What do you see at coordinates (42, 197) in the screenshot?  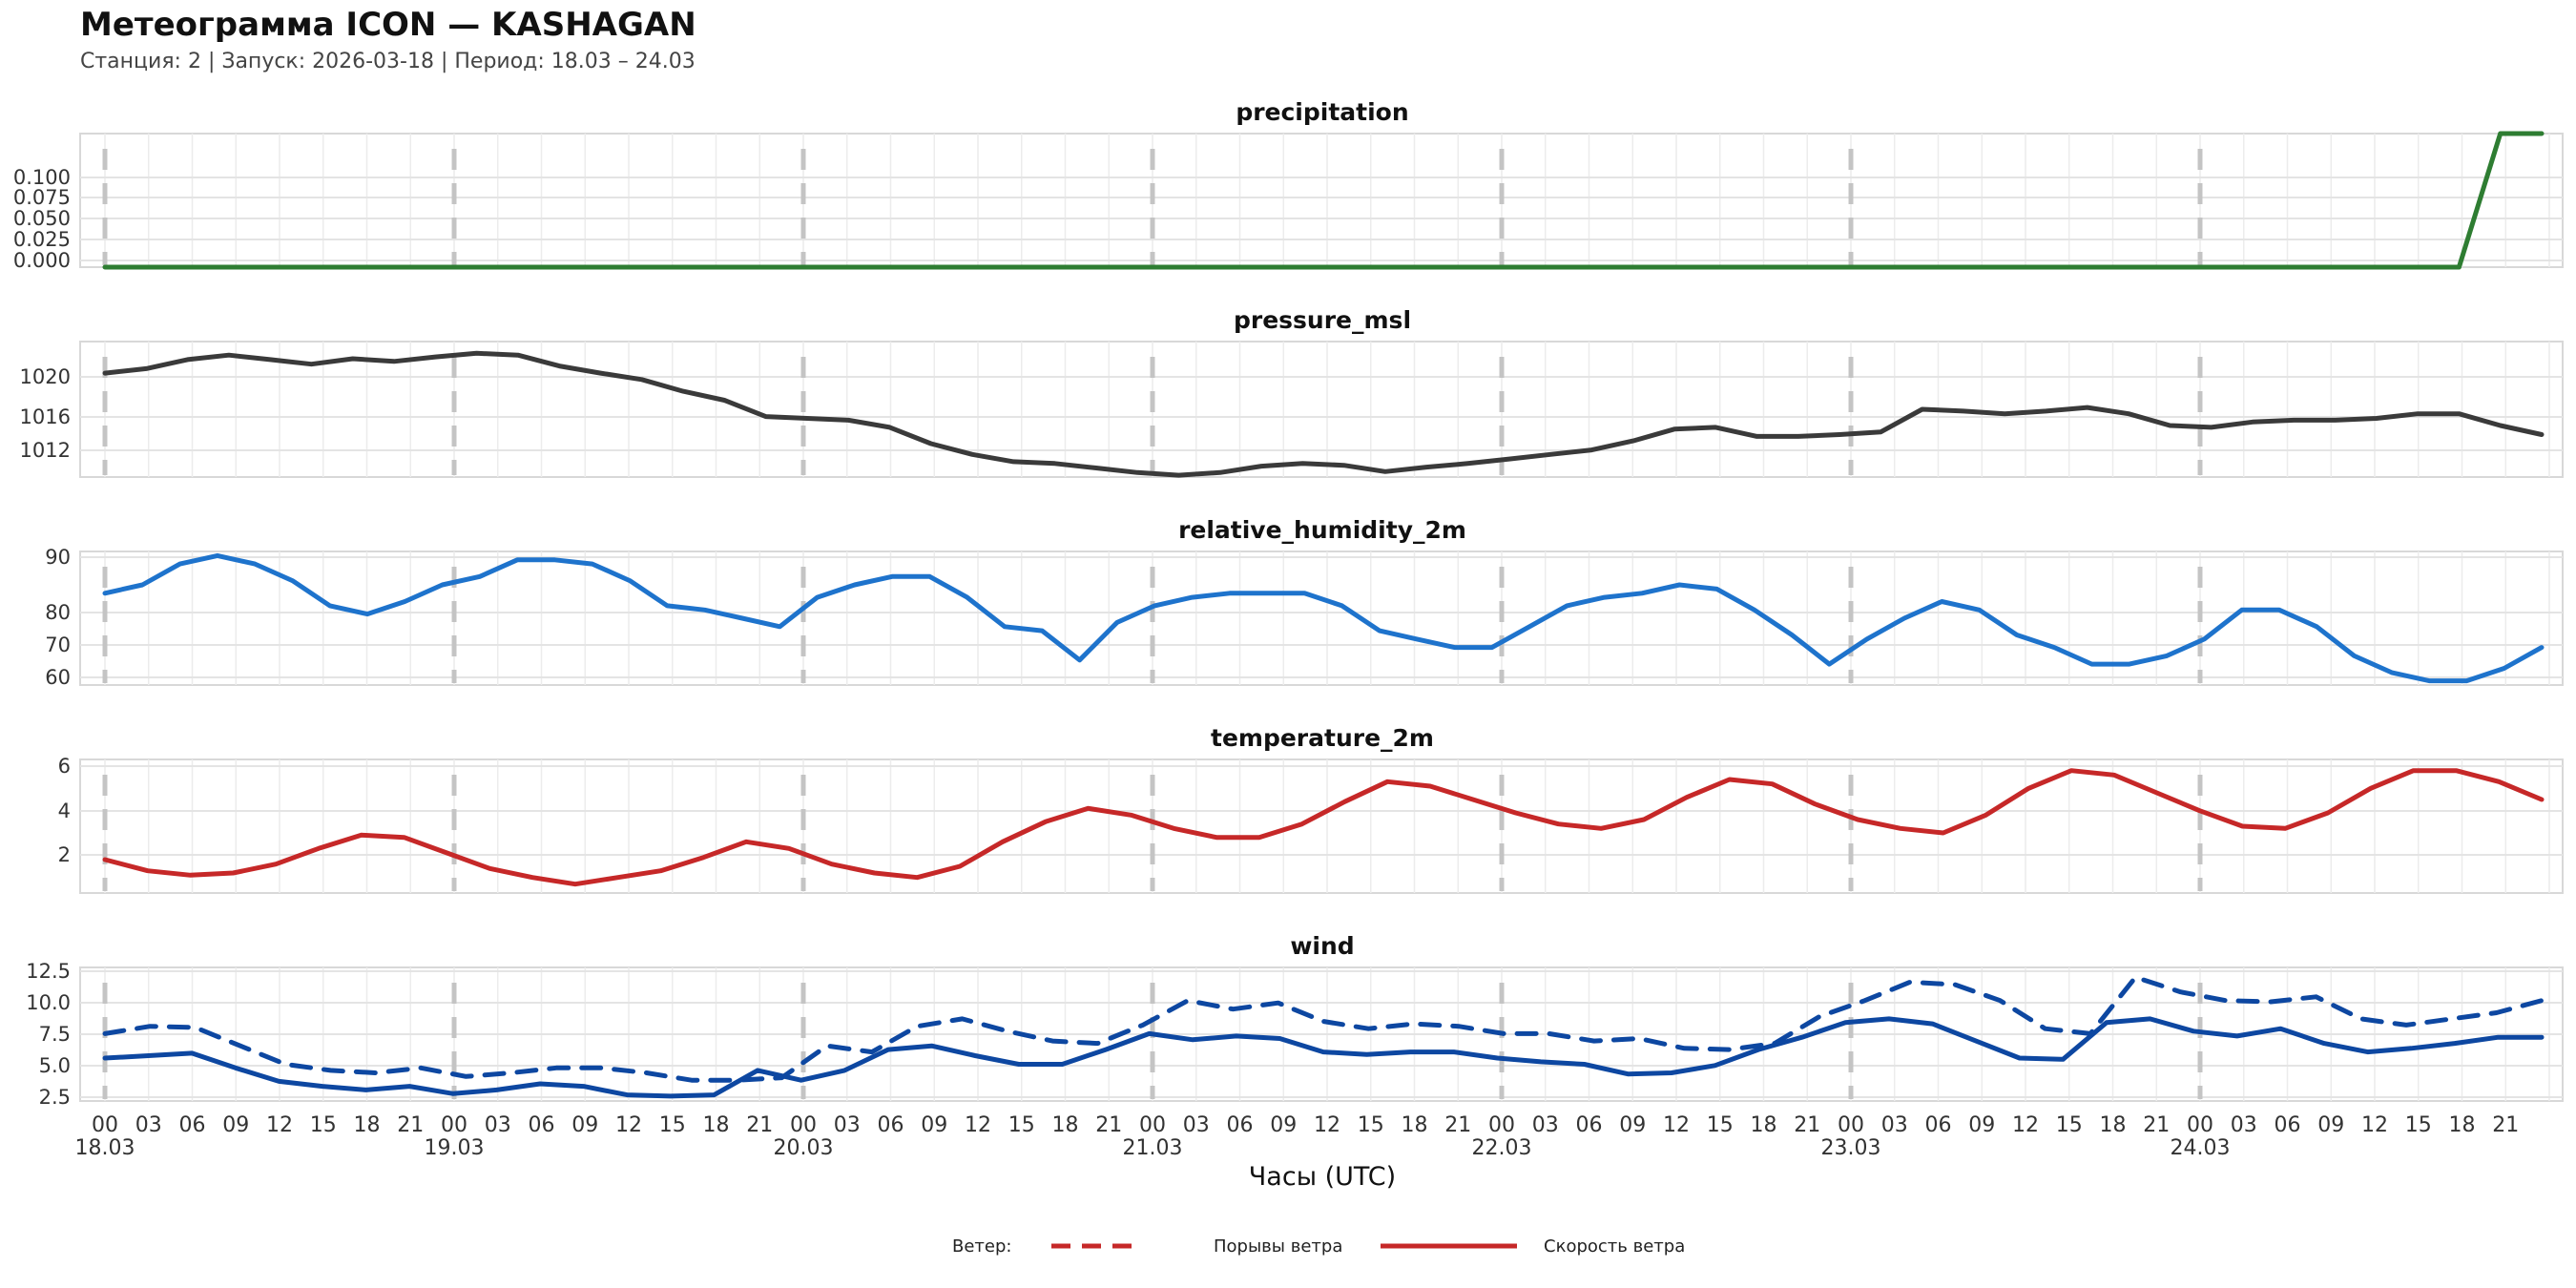 I see `y-tick-label: 0.075` at bounding box center [42, 197].